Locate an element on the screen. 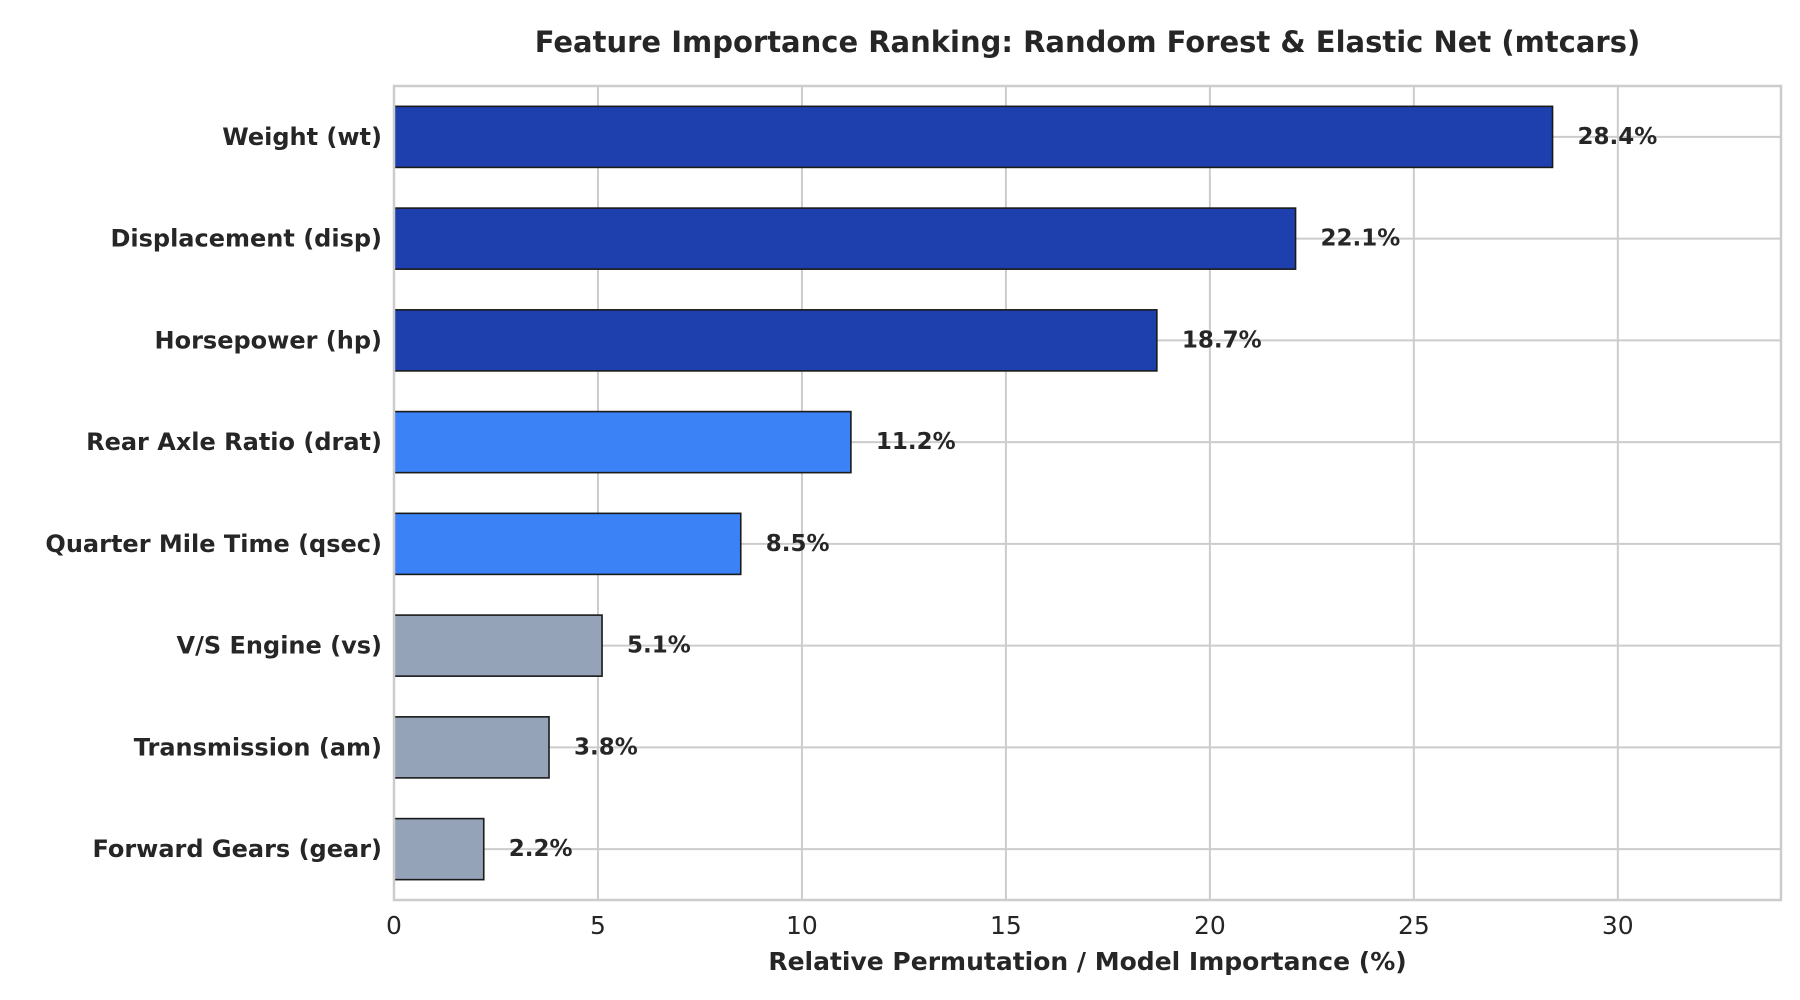 Image resolution: width=1800 pixels, height=1000 pixels. y-tick-label: Rear Axle Ratio (drat) is located at coordinates (234, 442).